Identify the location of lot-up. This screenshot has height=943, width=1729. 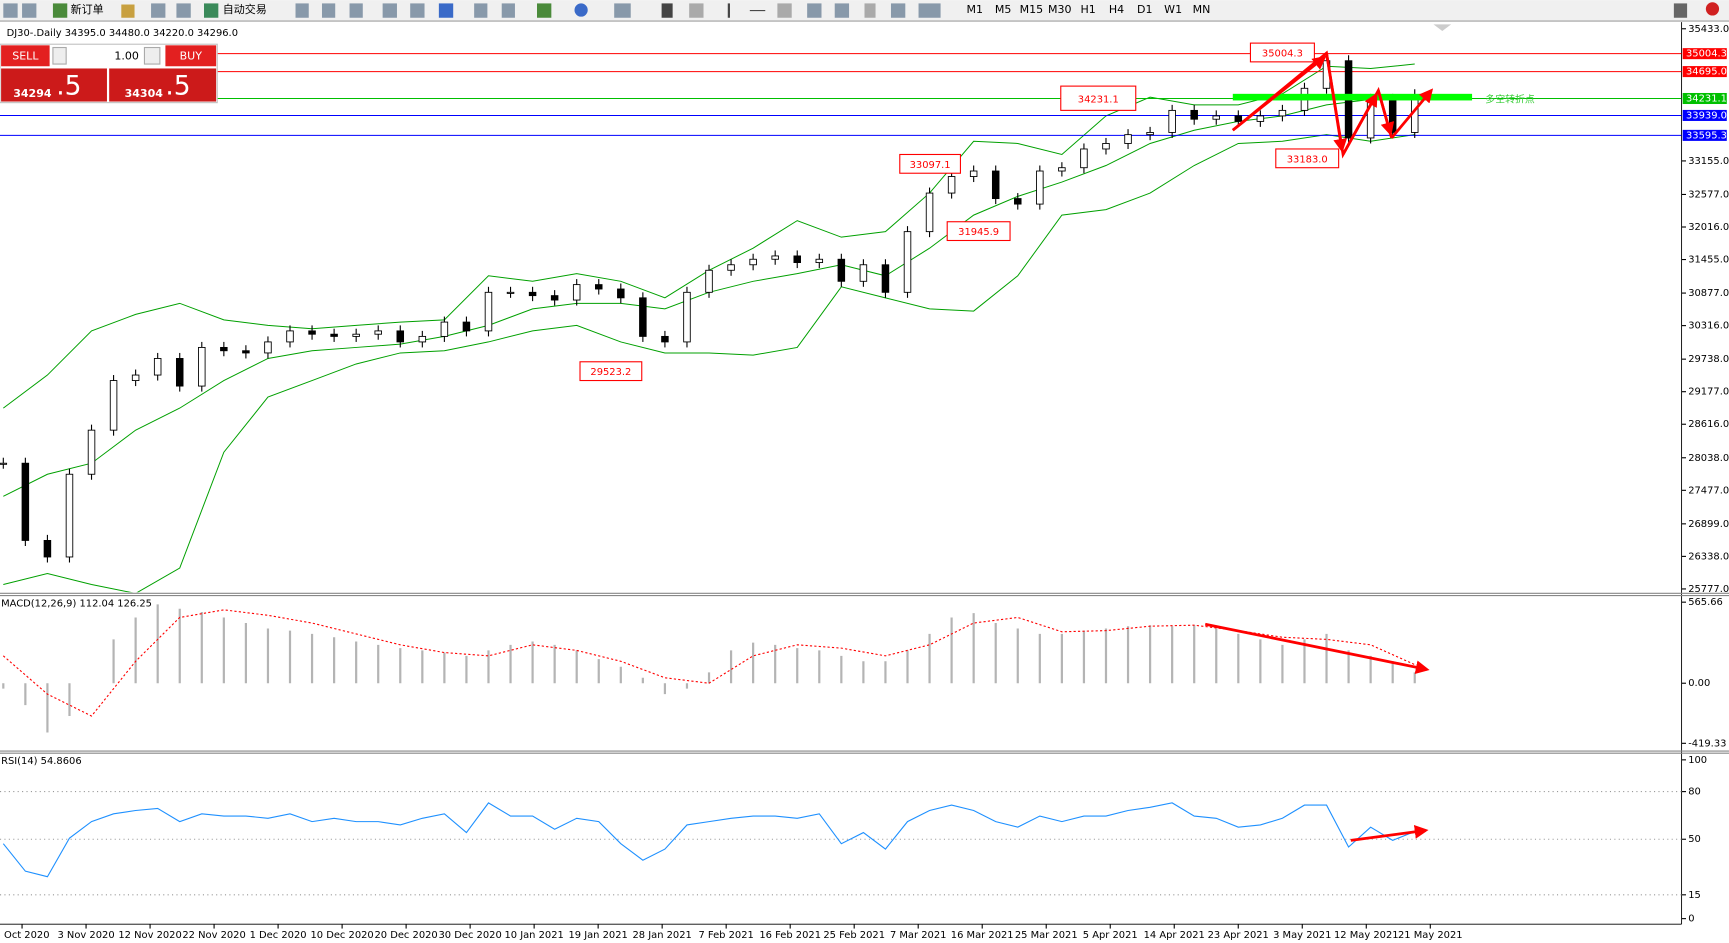
(152, 55).